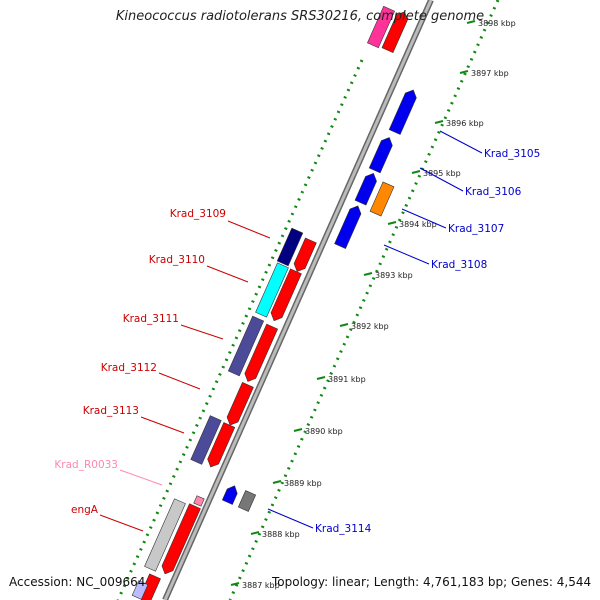 Image resolution: width=600 pixels, height=600 pixels. I want to click on ruler-tick-label: 3888 kbp, so click(281, 534).